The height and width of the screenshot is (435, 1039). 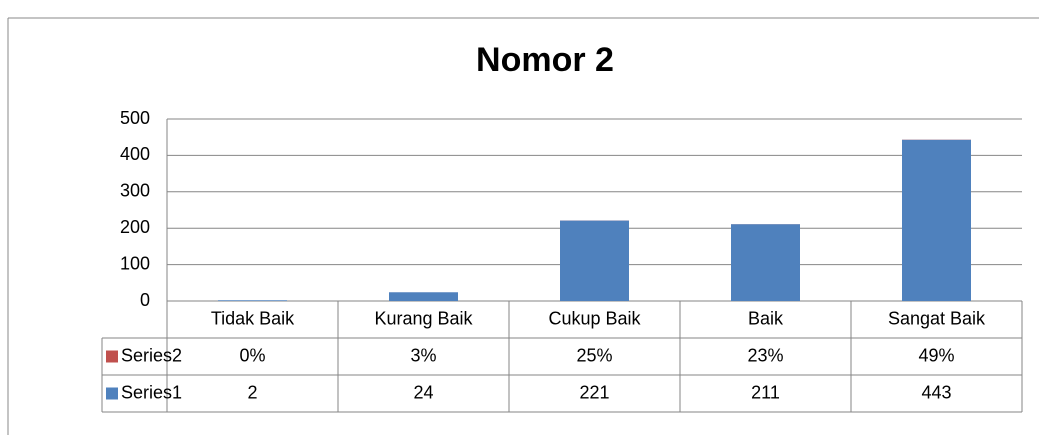 What do you see at coordinates (145, 300) in the screenshot?
I see `y-tick-label: 0` at bounding box center [145, 300].